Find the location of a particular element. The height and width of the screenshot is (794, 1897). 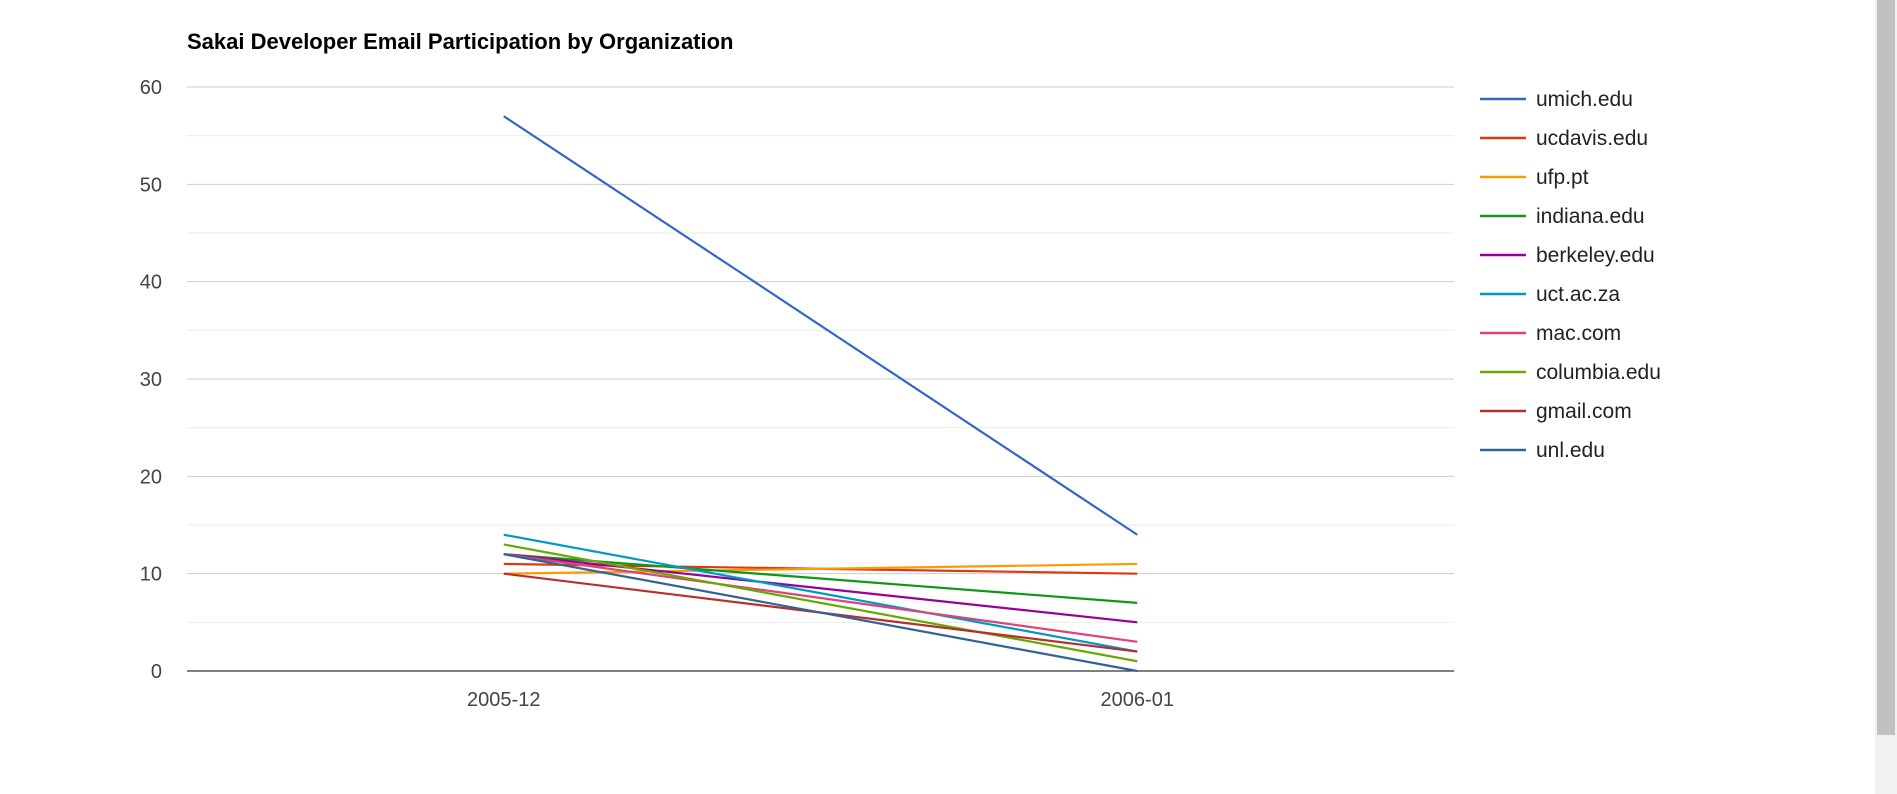

series-line-uct-ac-za is located at coordinates (820, 593).